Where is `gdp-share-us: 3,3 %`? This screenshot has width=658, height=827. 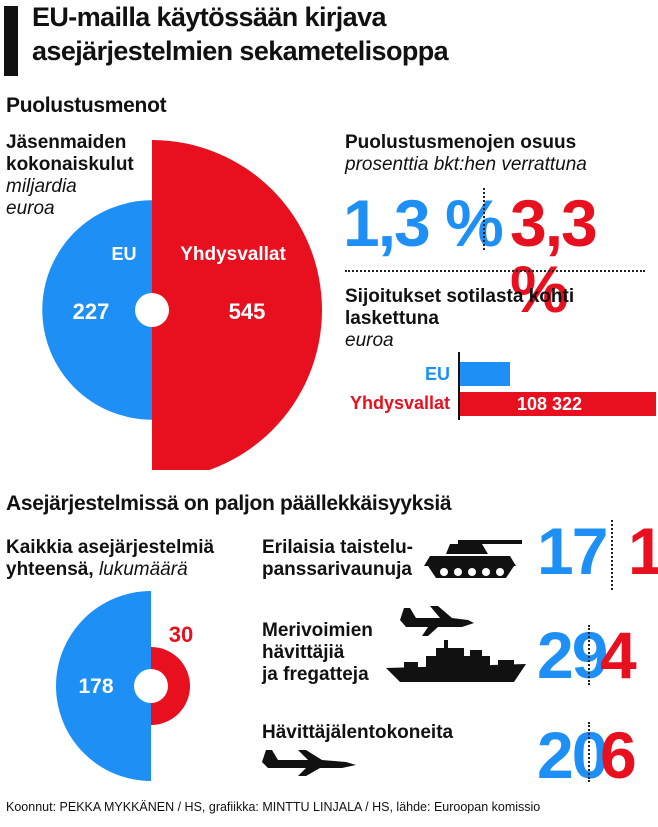
gdp-share-us: 3,3 % is located at coordinates (554, 256).